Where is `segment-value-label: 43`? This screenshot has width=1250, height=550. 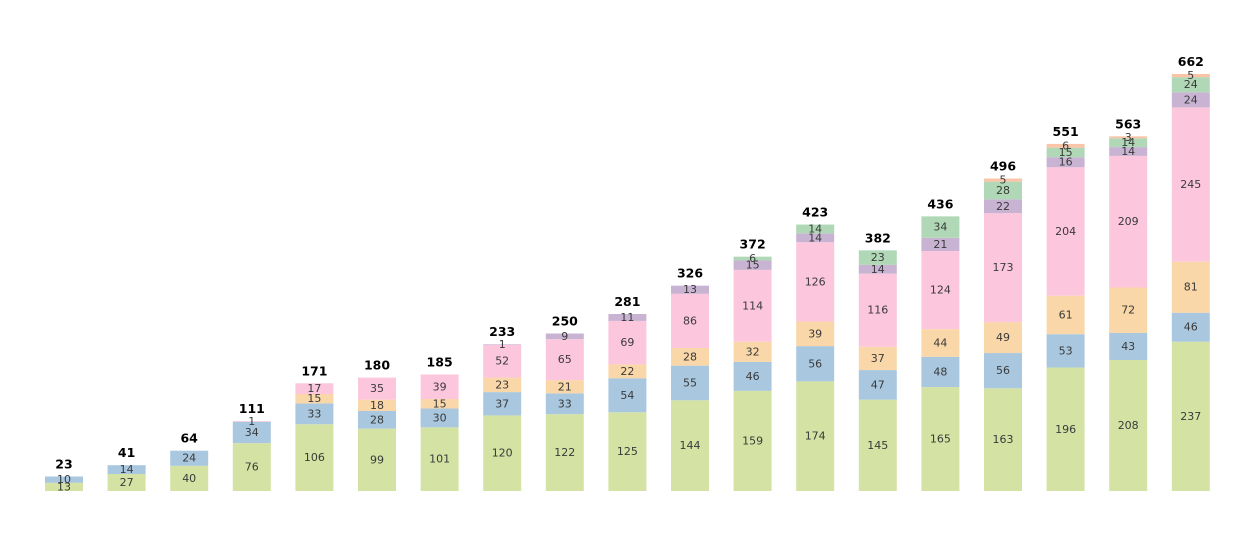 segment-value-label: 43 is located at coordinates (1128, 346).